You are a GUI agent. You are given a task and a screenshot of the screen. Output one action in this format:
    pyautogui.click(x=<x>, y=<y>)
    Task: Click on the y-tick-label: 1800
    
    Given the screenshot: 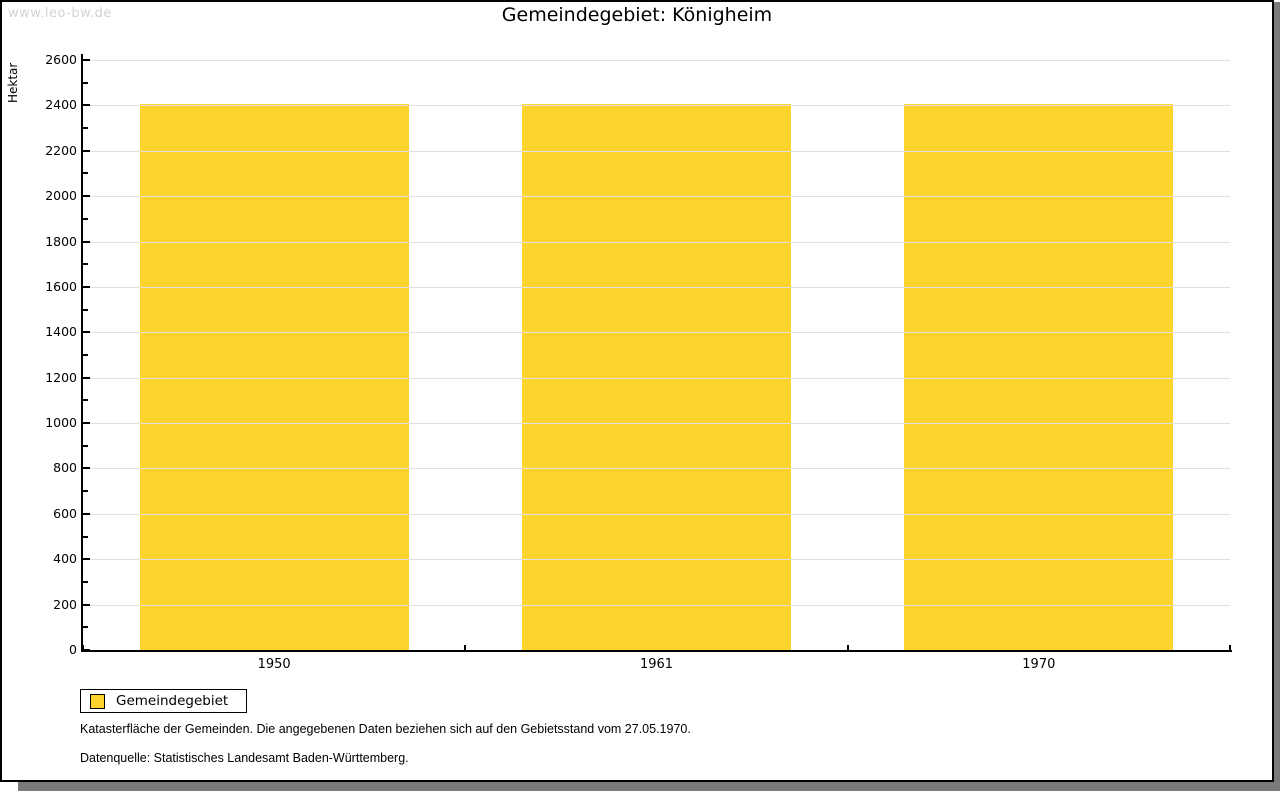 What is the action you would take?
    pyautogui.click(x=61, y=241)
    